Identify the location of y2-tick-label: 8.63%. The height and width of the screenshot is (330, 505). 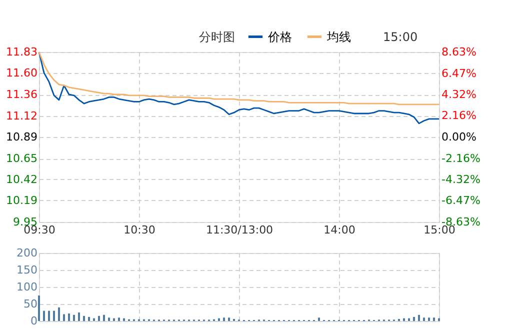
(459, 52).